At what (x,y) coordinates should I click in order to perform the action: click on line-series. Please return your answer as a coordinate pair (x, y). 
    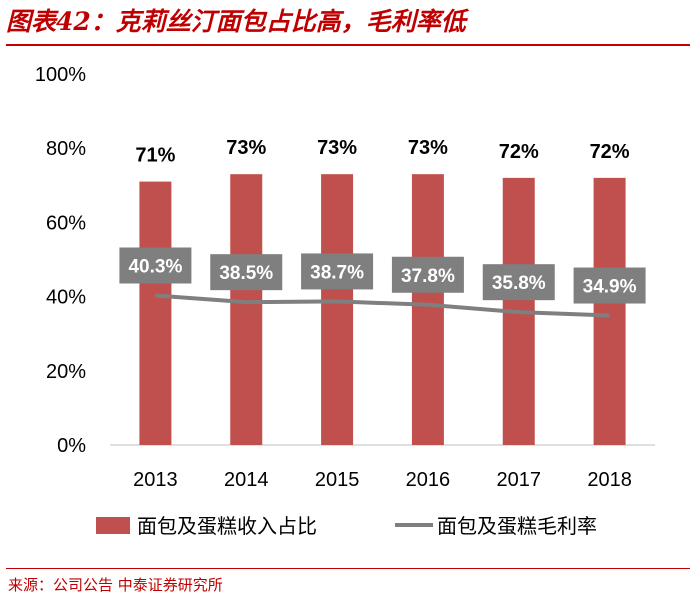
    Looking at the image, I should click on (382, 305).